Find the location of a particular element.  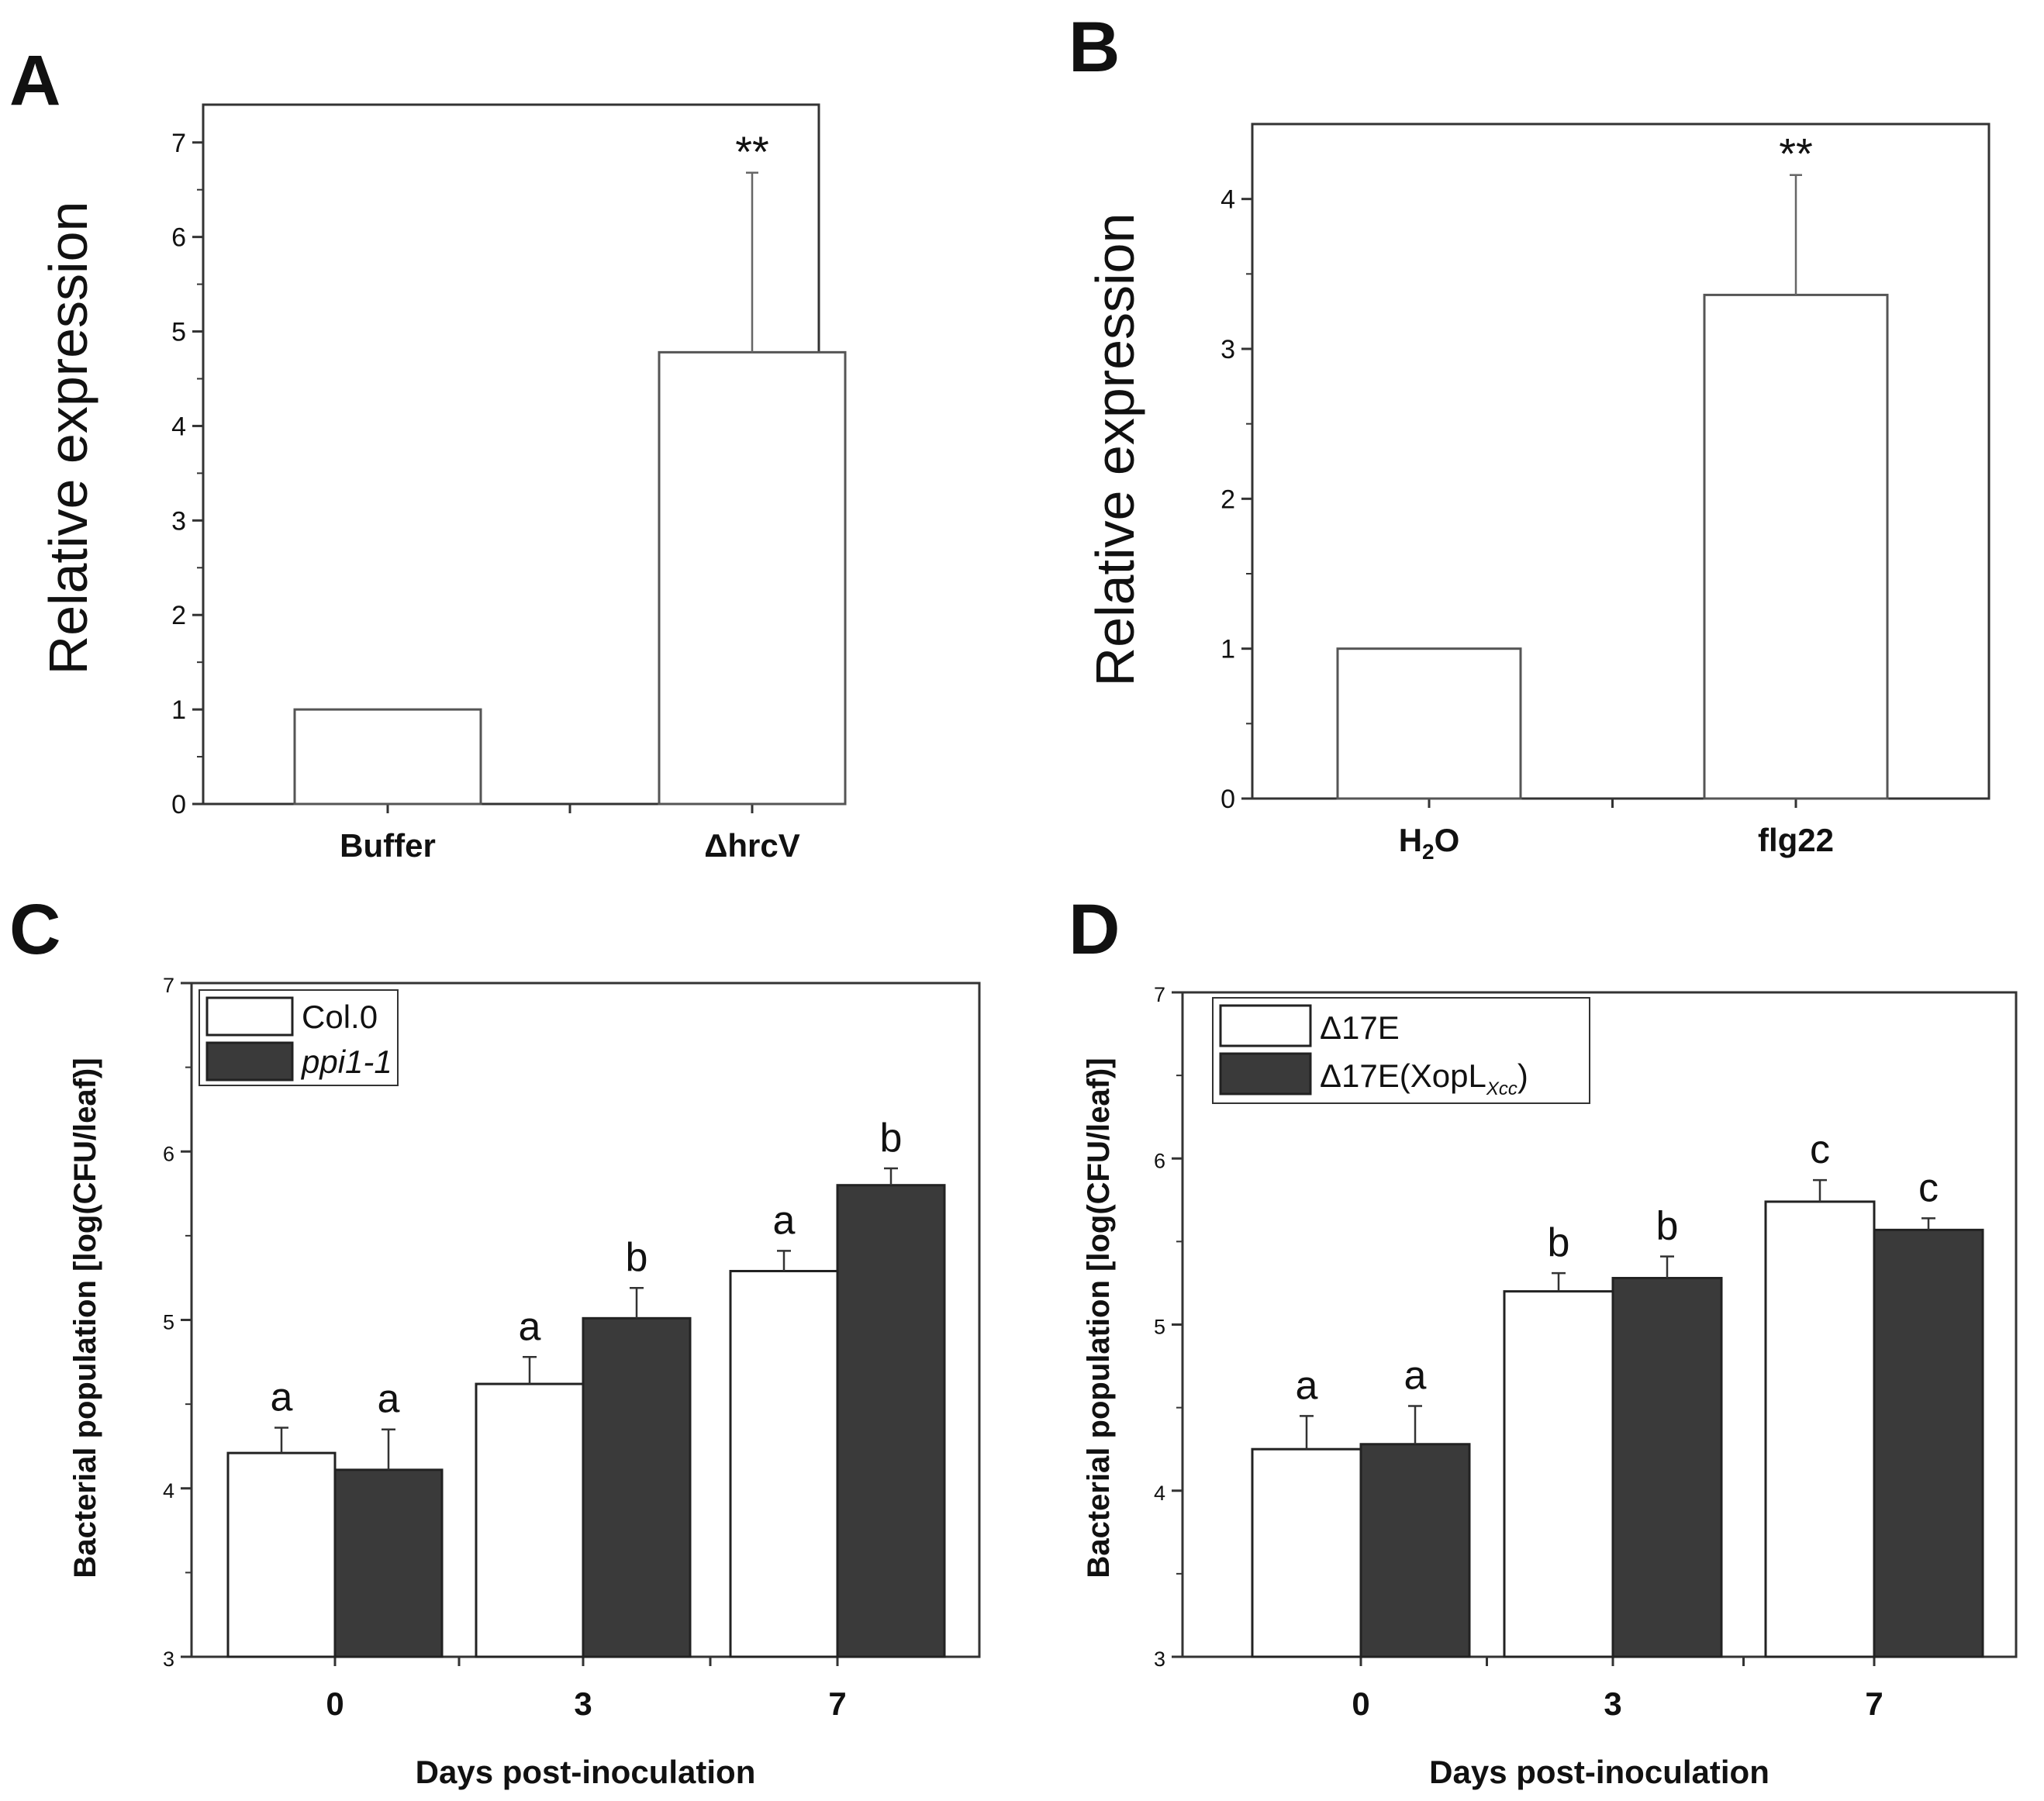

panel-letter: B is located at coordinates (1094, 47).